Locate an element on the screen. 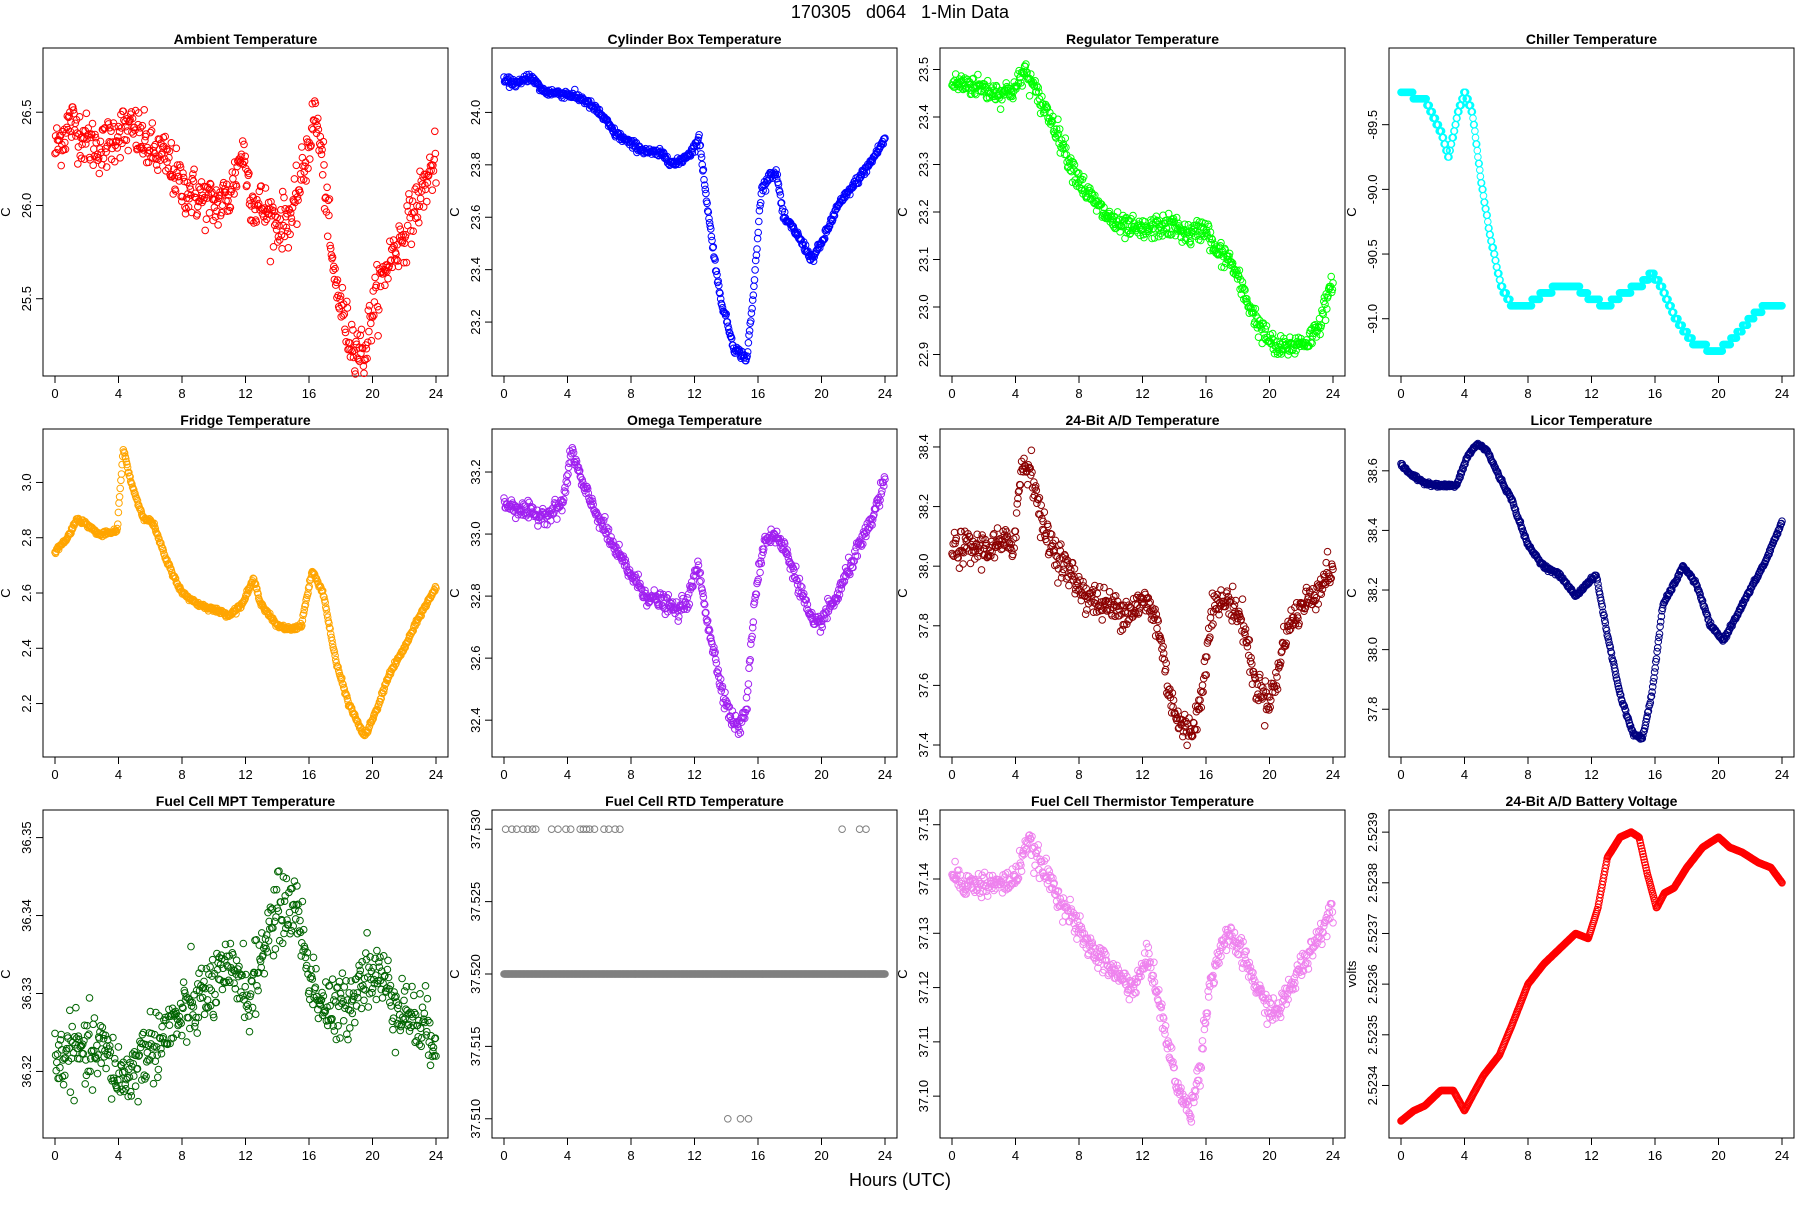 This screenshot has height=1205, width=1800. y-tick-label: 37.4 is located at coordinates (923, 744).